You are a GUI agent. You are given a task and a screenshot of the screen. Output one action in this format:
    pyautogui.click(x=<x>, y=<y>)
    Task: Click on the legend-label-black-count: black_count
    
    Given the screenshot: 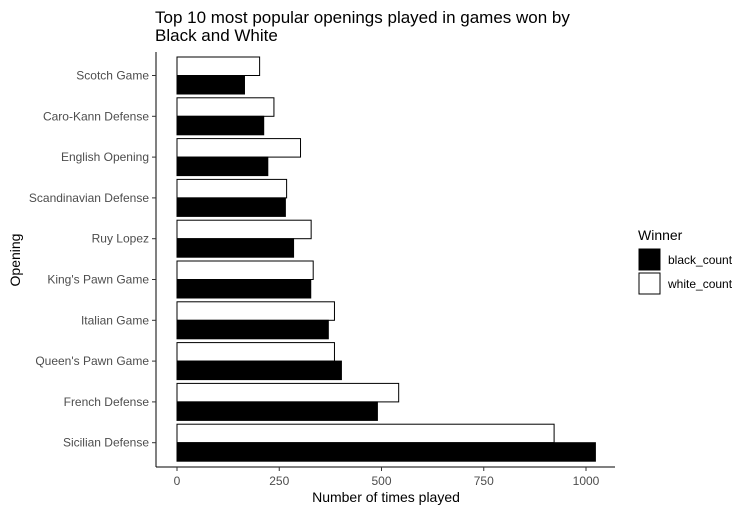 What is the action you would take?
    pyautogui.click(x=700, y=260)
    